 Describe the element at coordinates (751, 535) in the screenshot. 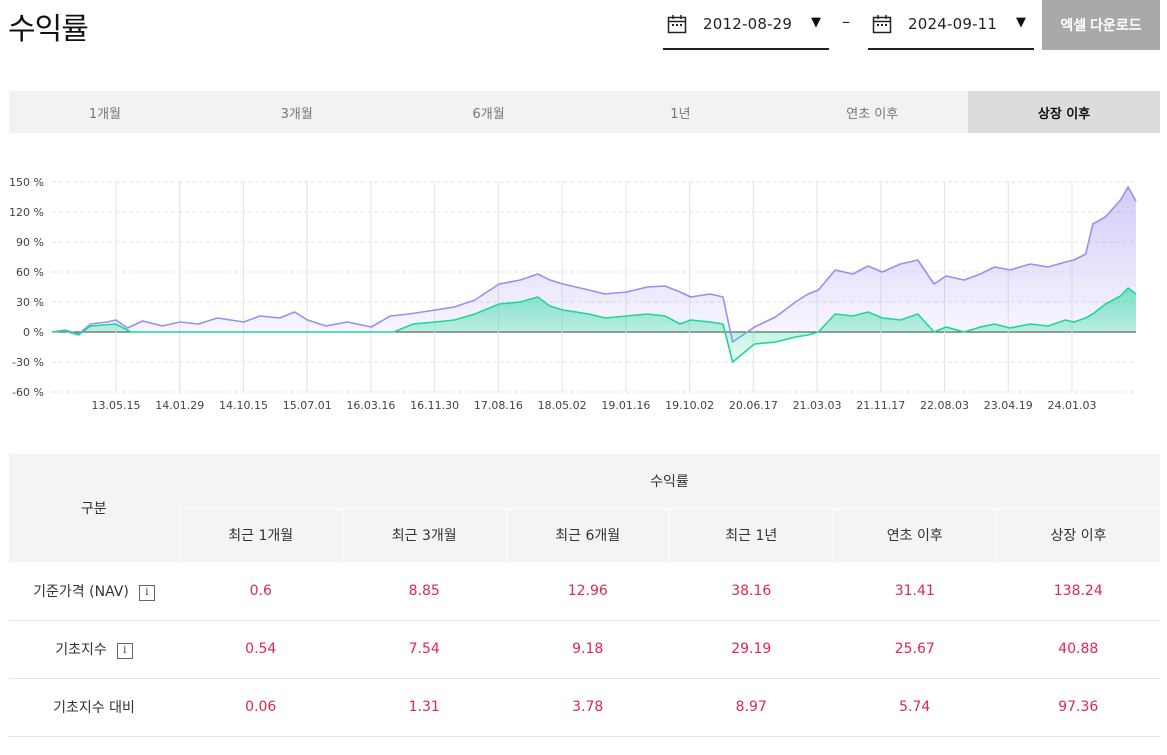

I see `column-header: 최근 1년` at that location.